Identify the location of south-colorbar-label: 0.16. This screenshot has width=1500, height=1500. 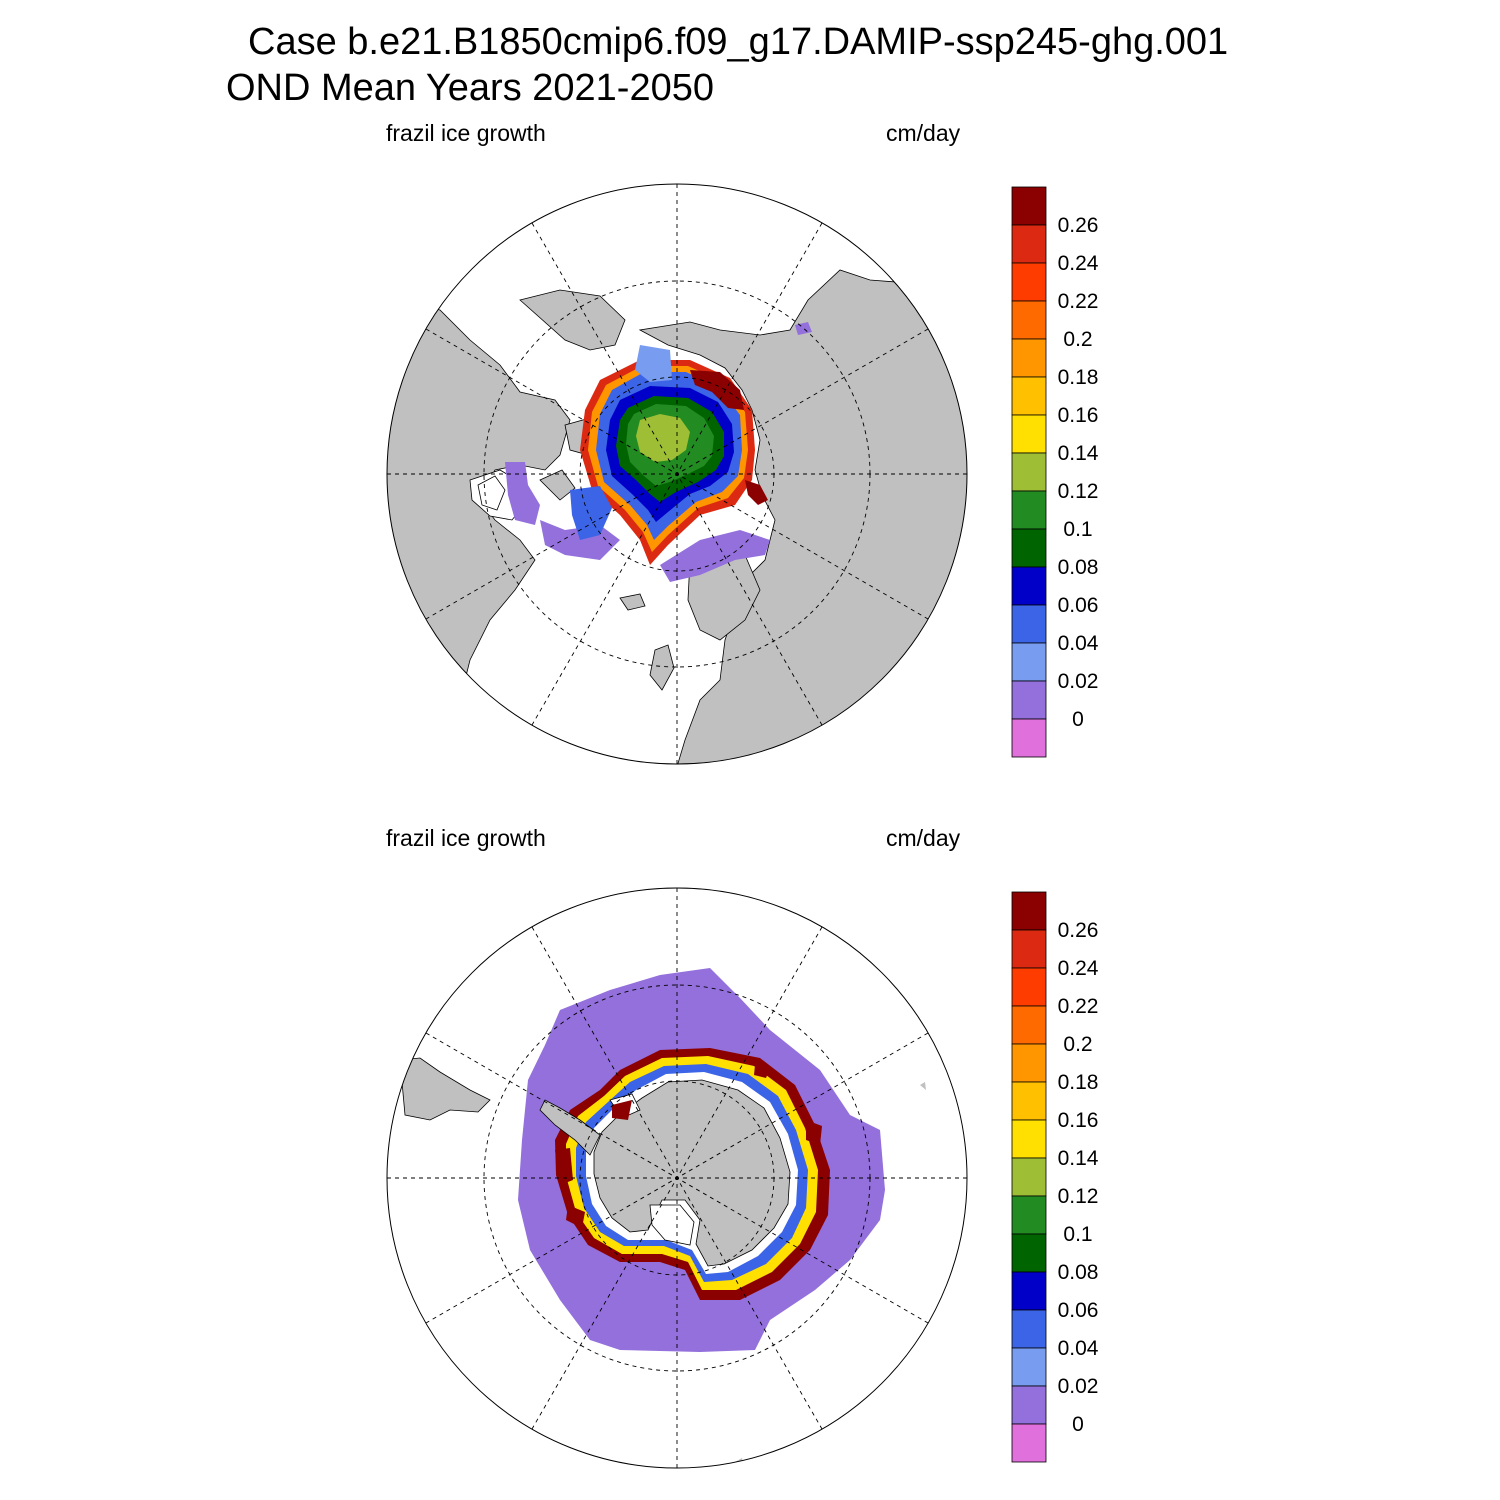
(1078, 1120).